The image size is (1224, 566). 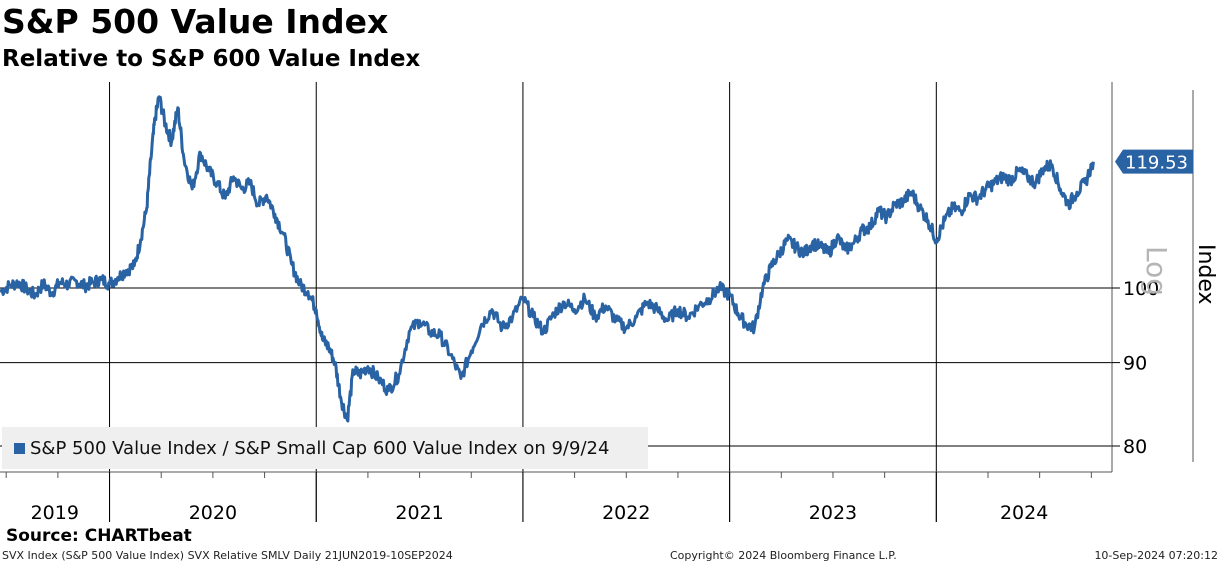 I want to click on x-tick-label: 2023, so click(x=833, y=513).